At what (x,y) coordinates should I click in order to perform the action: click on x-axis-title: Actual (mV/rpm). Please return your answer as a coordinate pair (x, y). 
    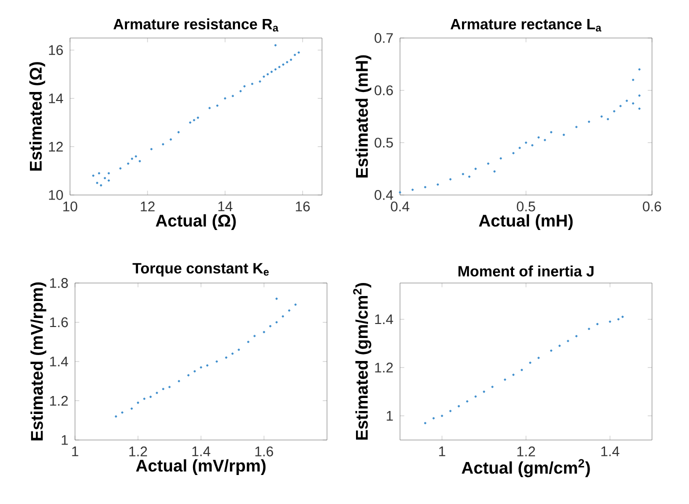
    Looking at the image, I should click on (201, 467).